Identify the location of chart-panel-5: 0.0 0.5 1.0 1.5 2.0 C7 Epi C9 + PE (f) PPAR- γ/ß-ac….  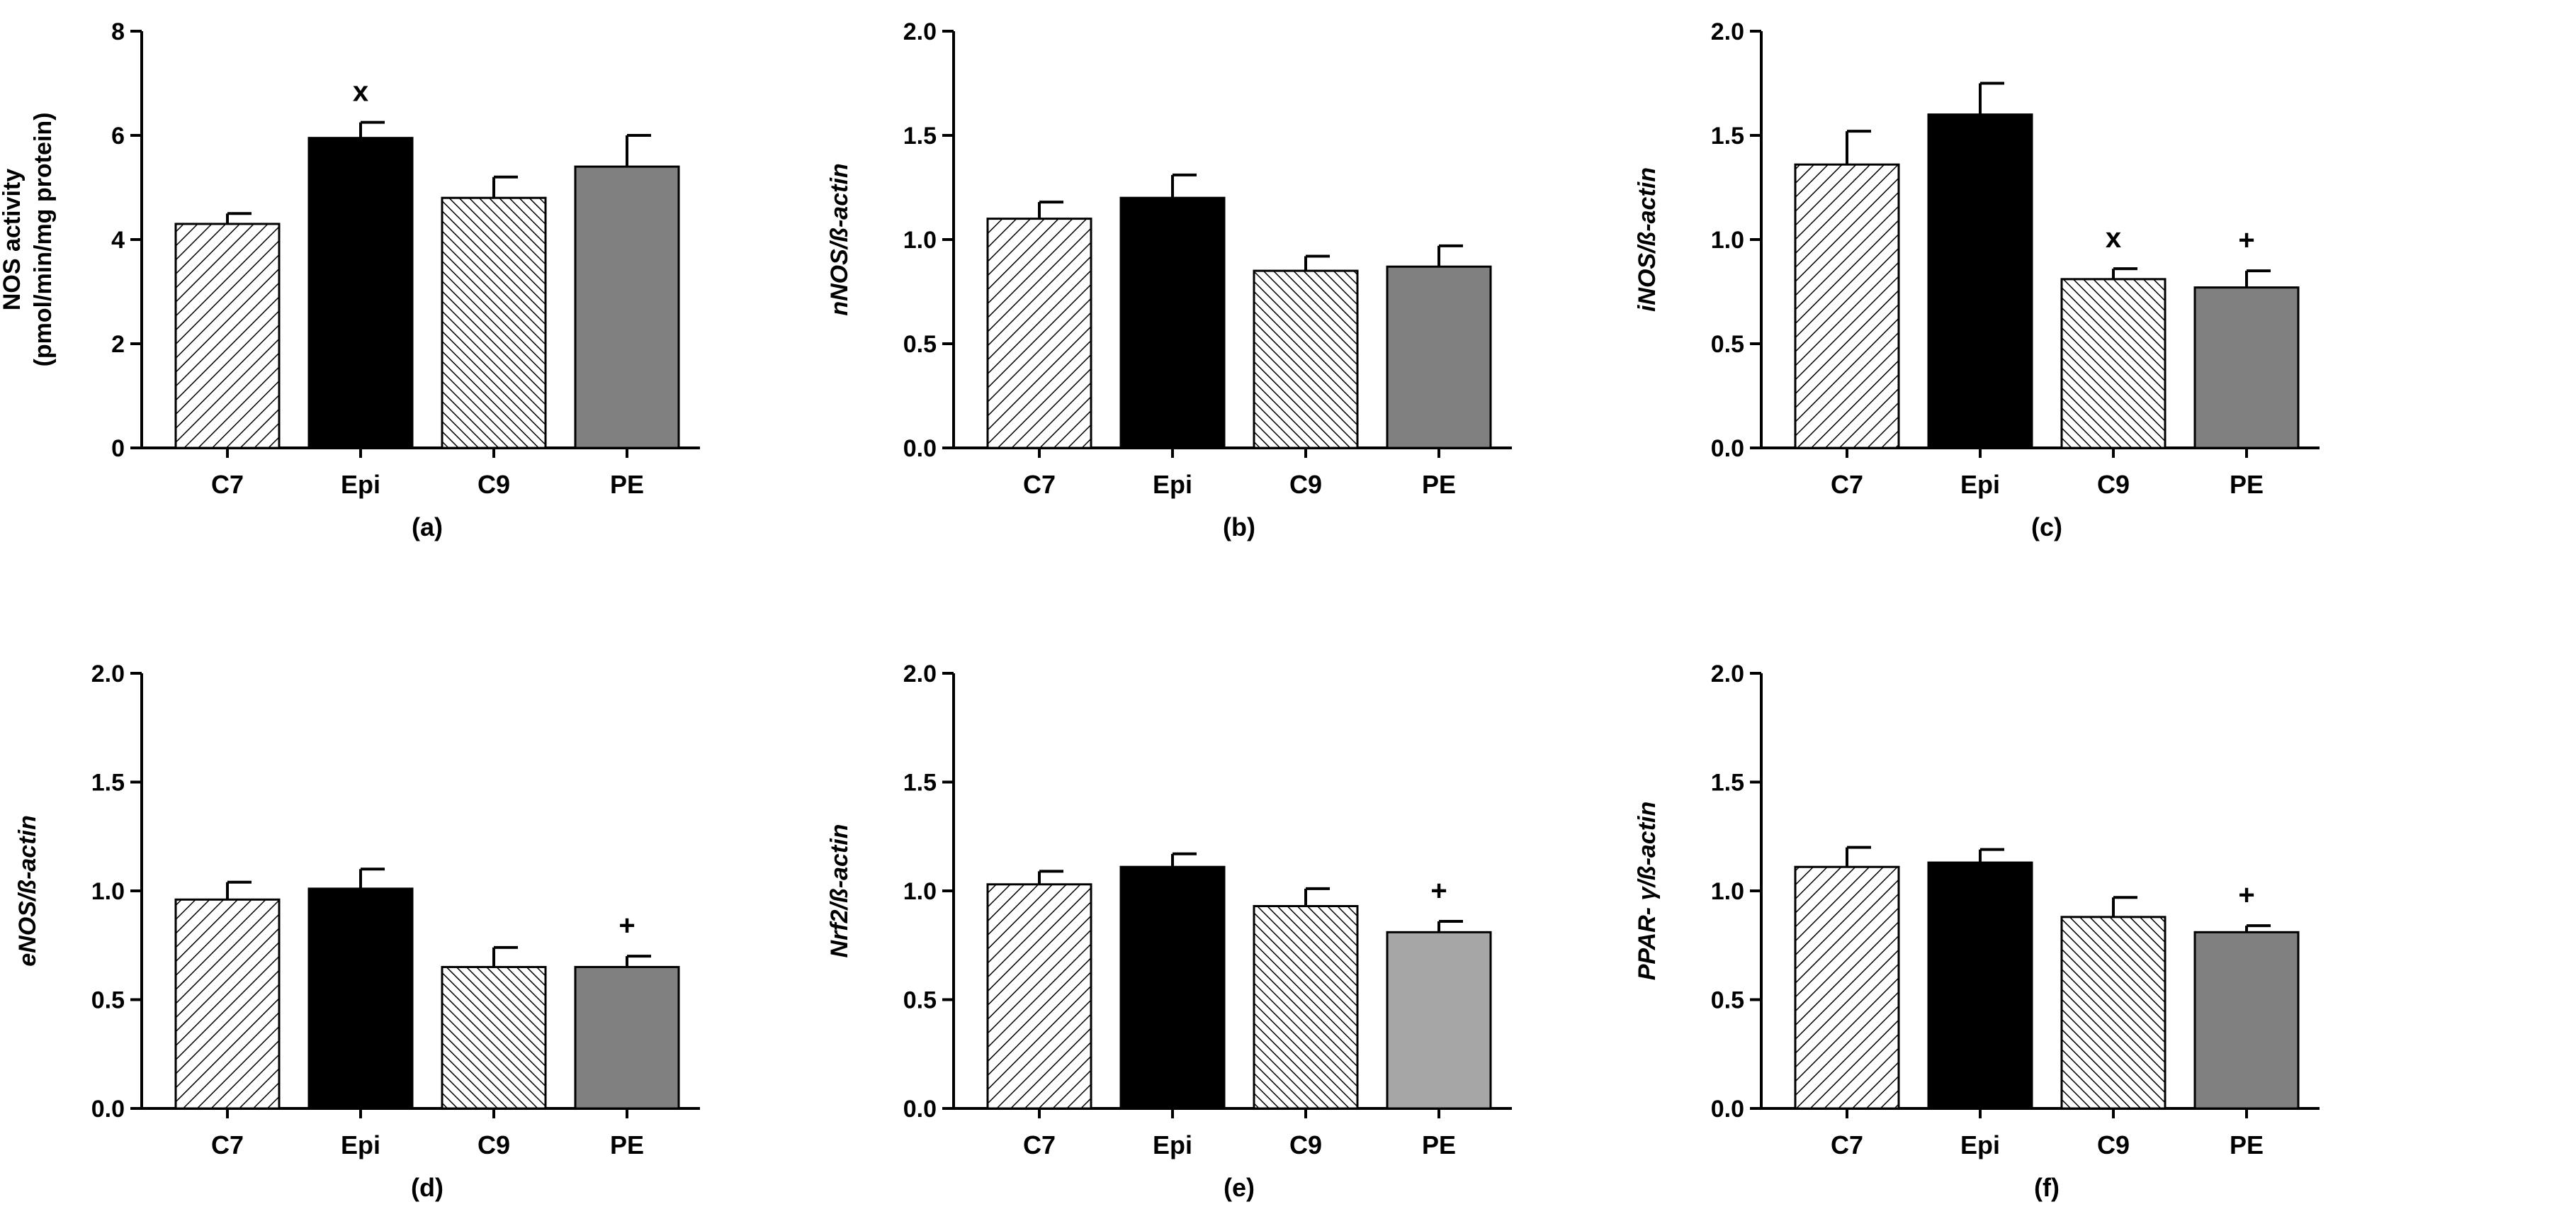
(1977, 931).